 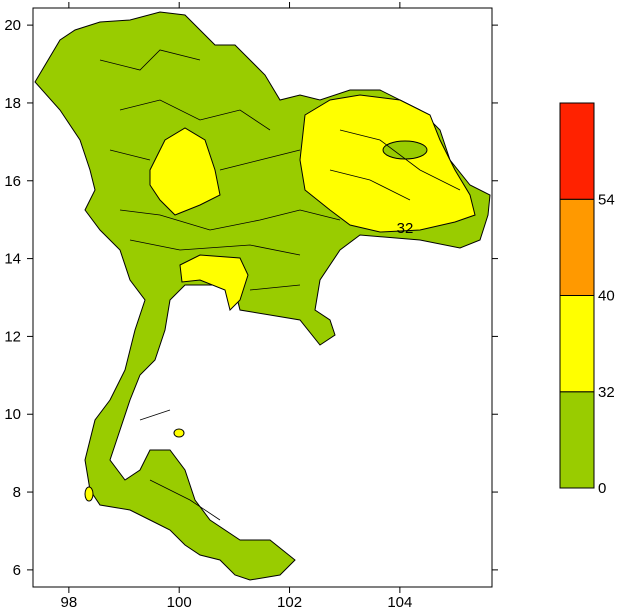 What do you see at coordinates (289, 602) in the screenshot?
I see `x-tick-label: 102` at bounding box center [289, 602].